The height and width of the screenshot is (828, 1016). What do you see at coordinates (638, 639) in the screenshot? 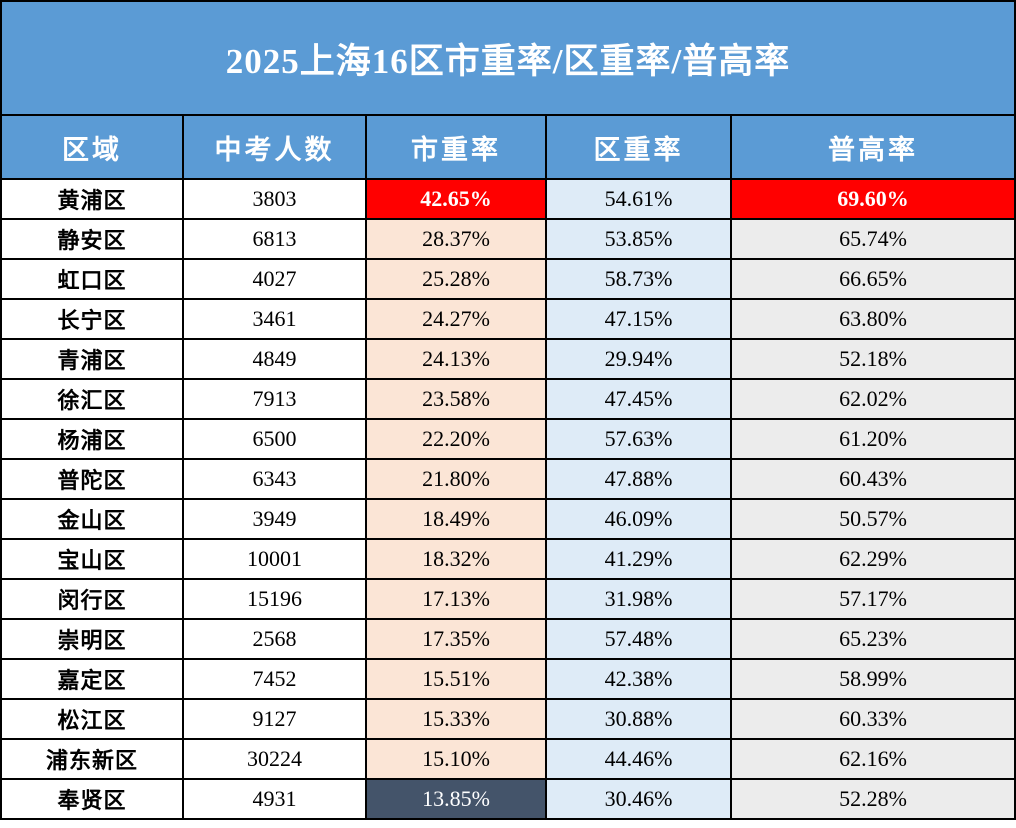
I see `cell-district-rate: 57.48%` at bounding box center [638, 639].